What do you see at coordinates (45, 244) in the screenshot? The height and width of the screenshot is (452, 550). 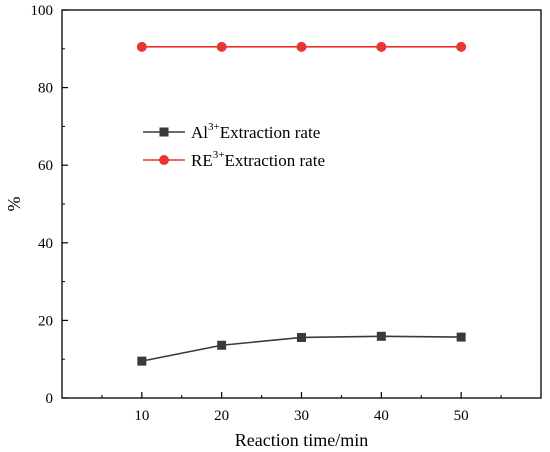 I see `y-tick-label: 40` at bounding box center [45, 244].